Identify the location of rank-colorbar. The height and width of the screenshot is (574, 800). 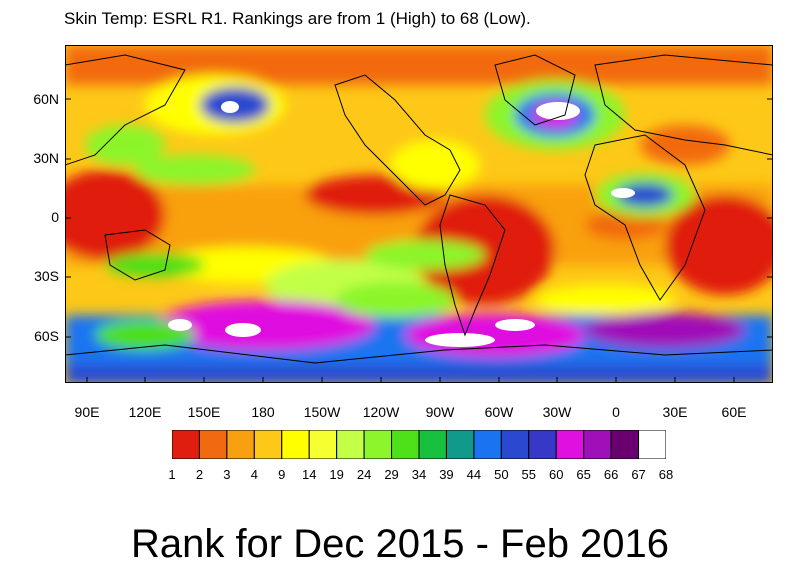
(419, 444).